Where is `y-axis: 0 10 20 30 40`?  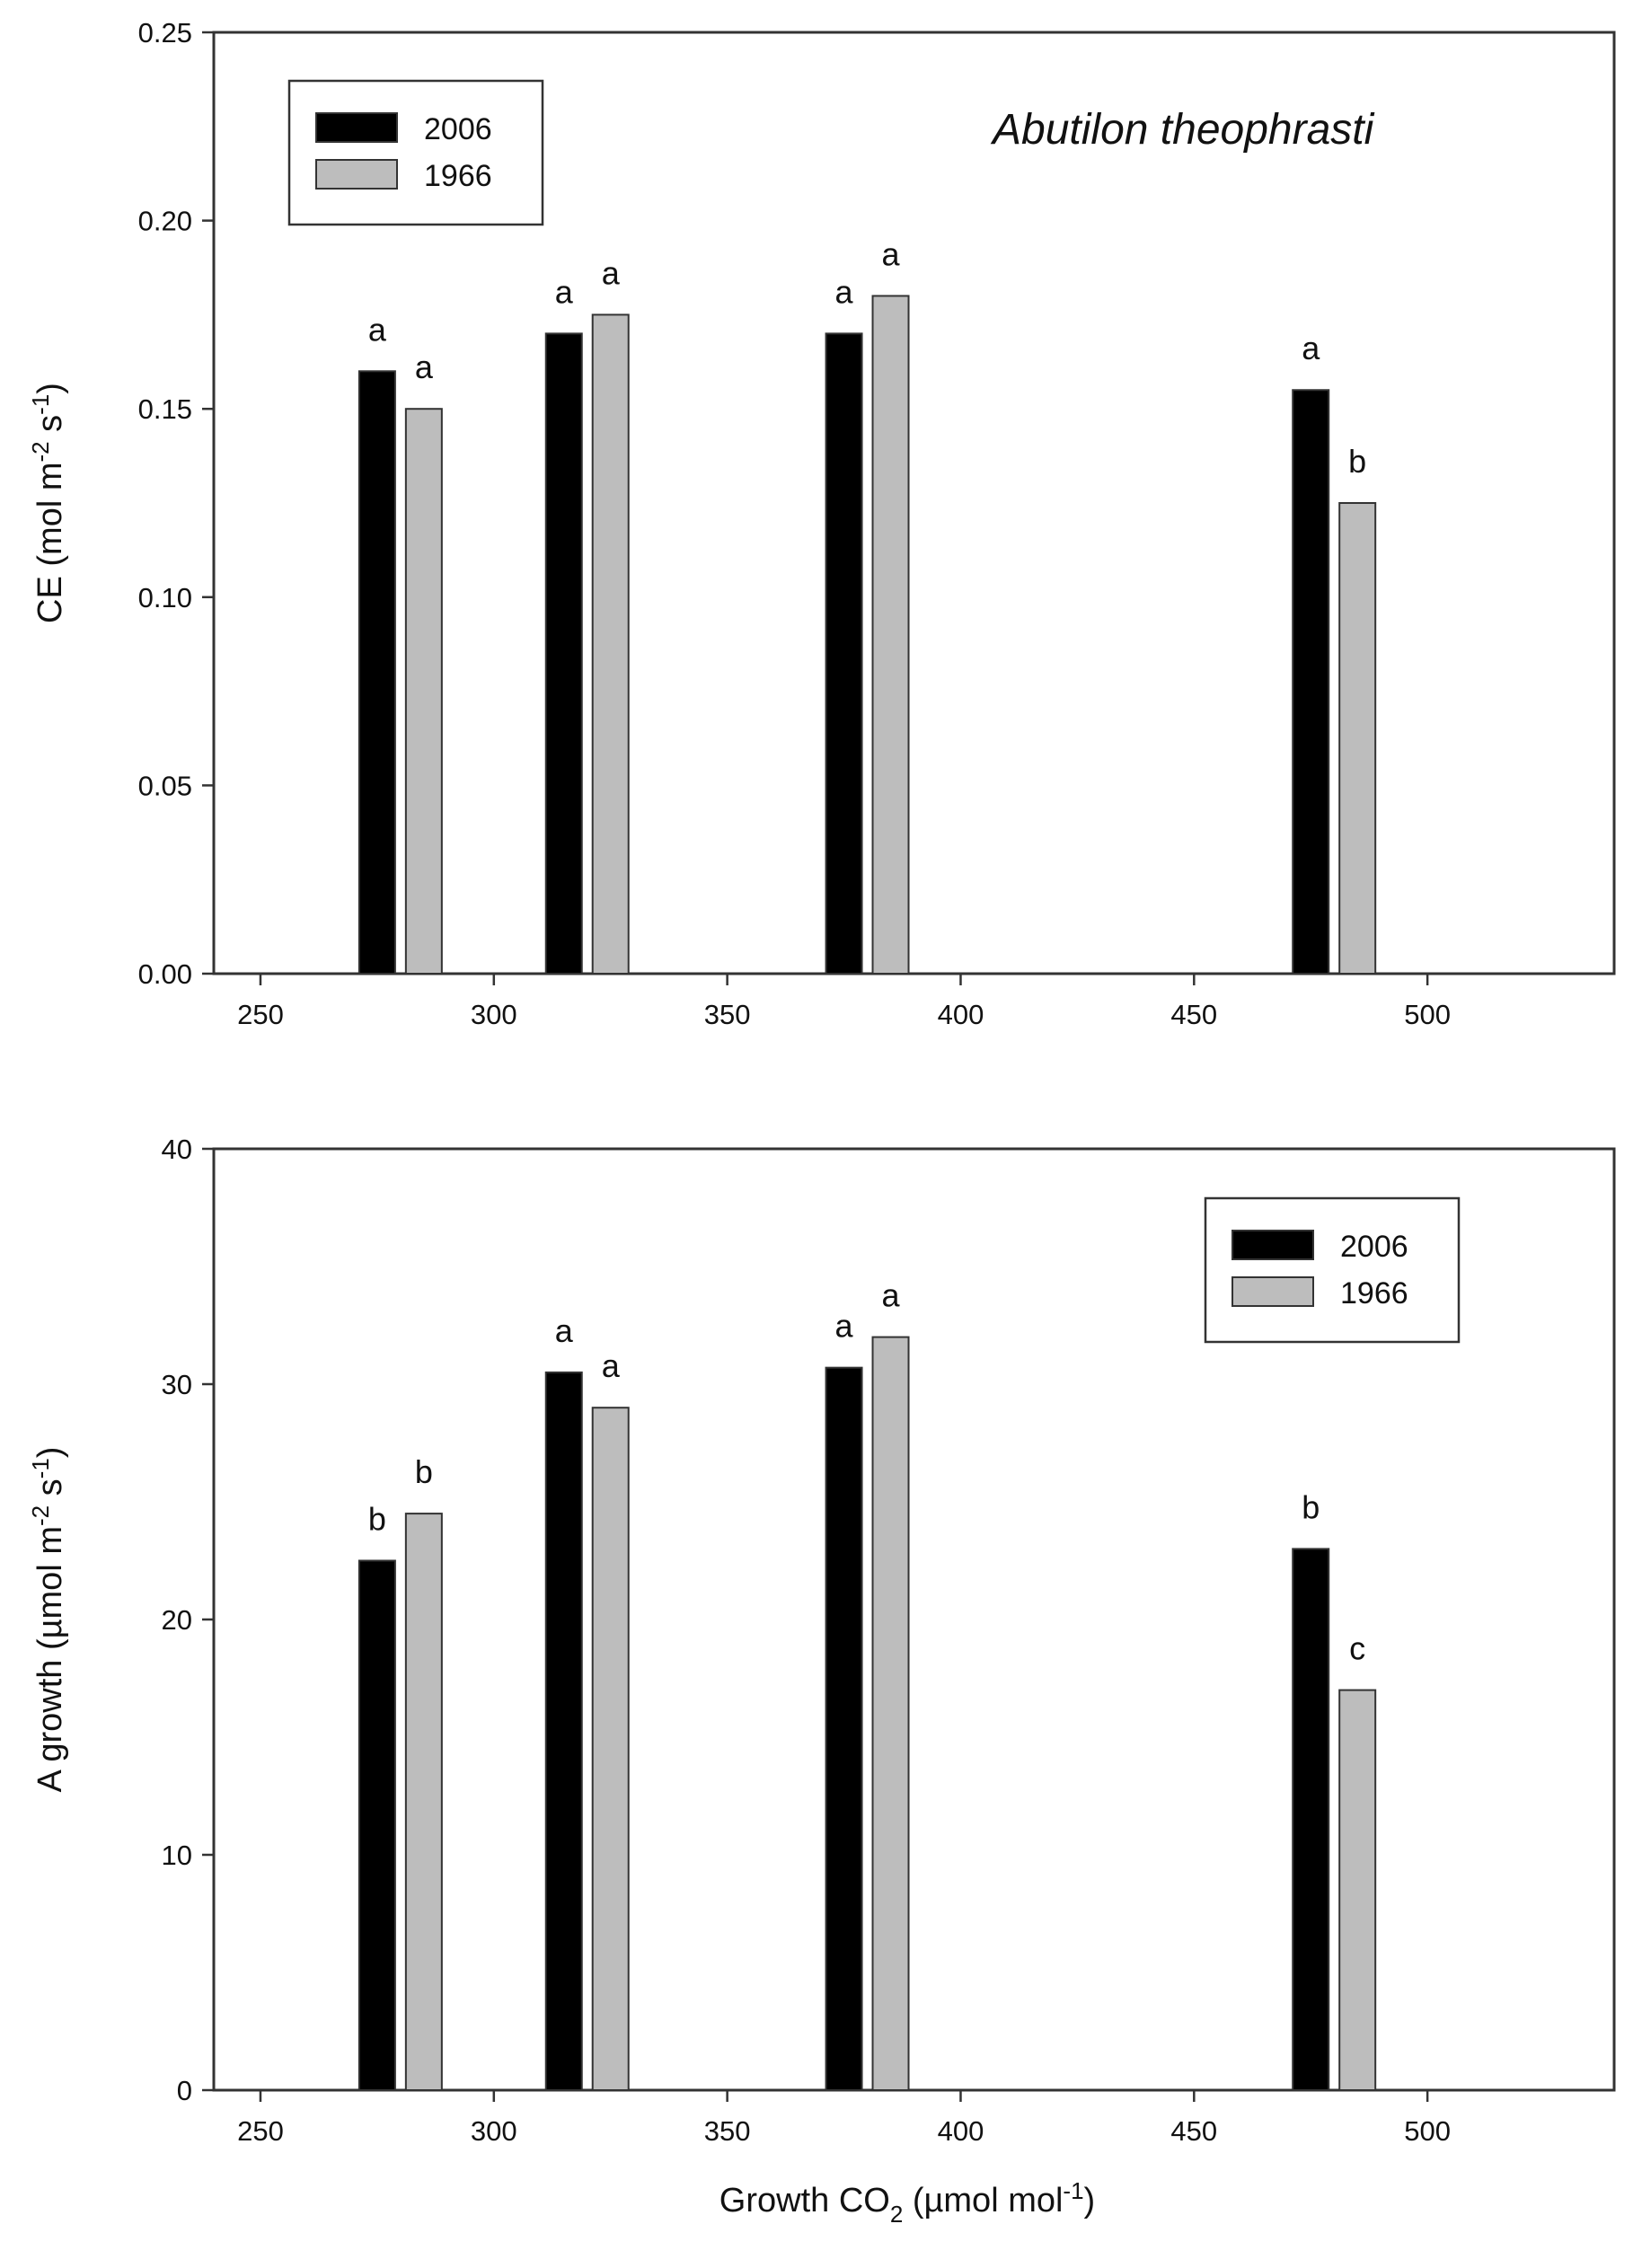 y-axis: 0 10 20 30 40 is located at coordinates (188, 1620).